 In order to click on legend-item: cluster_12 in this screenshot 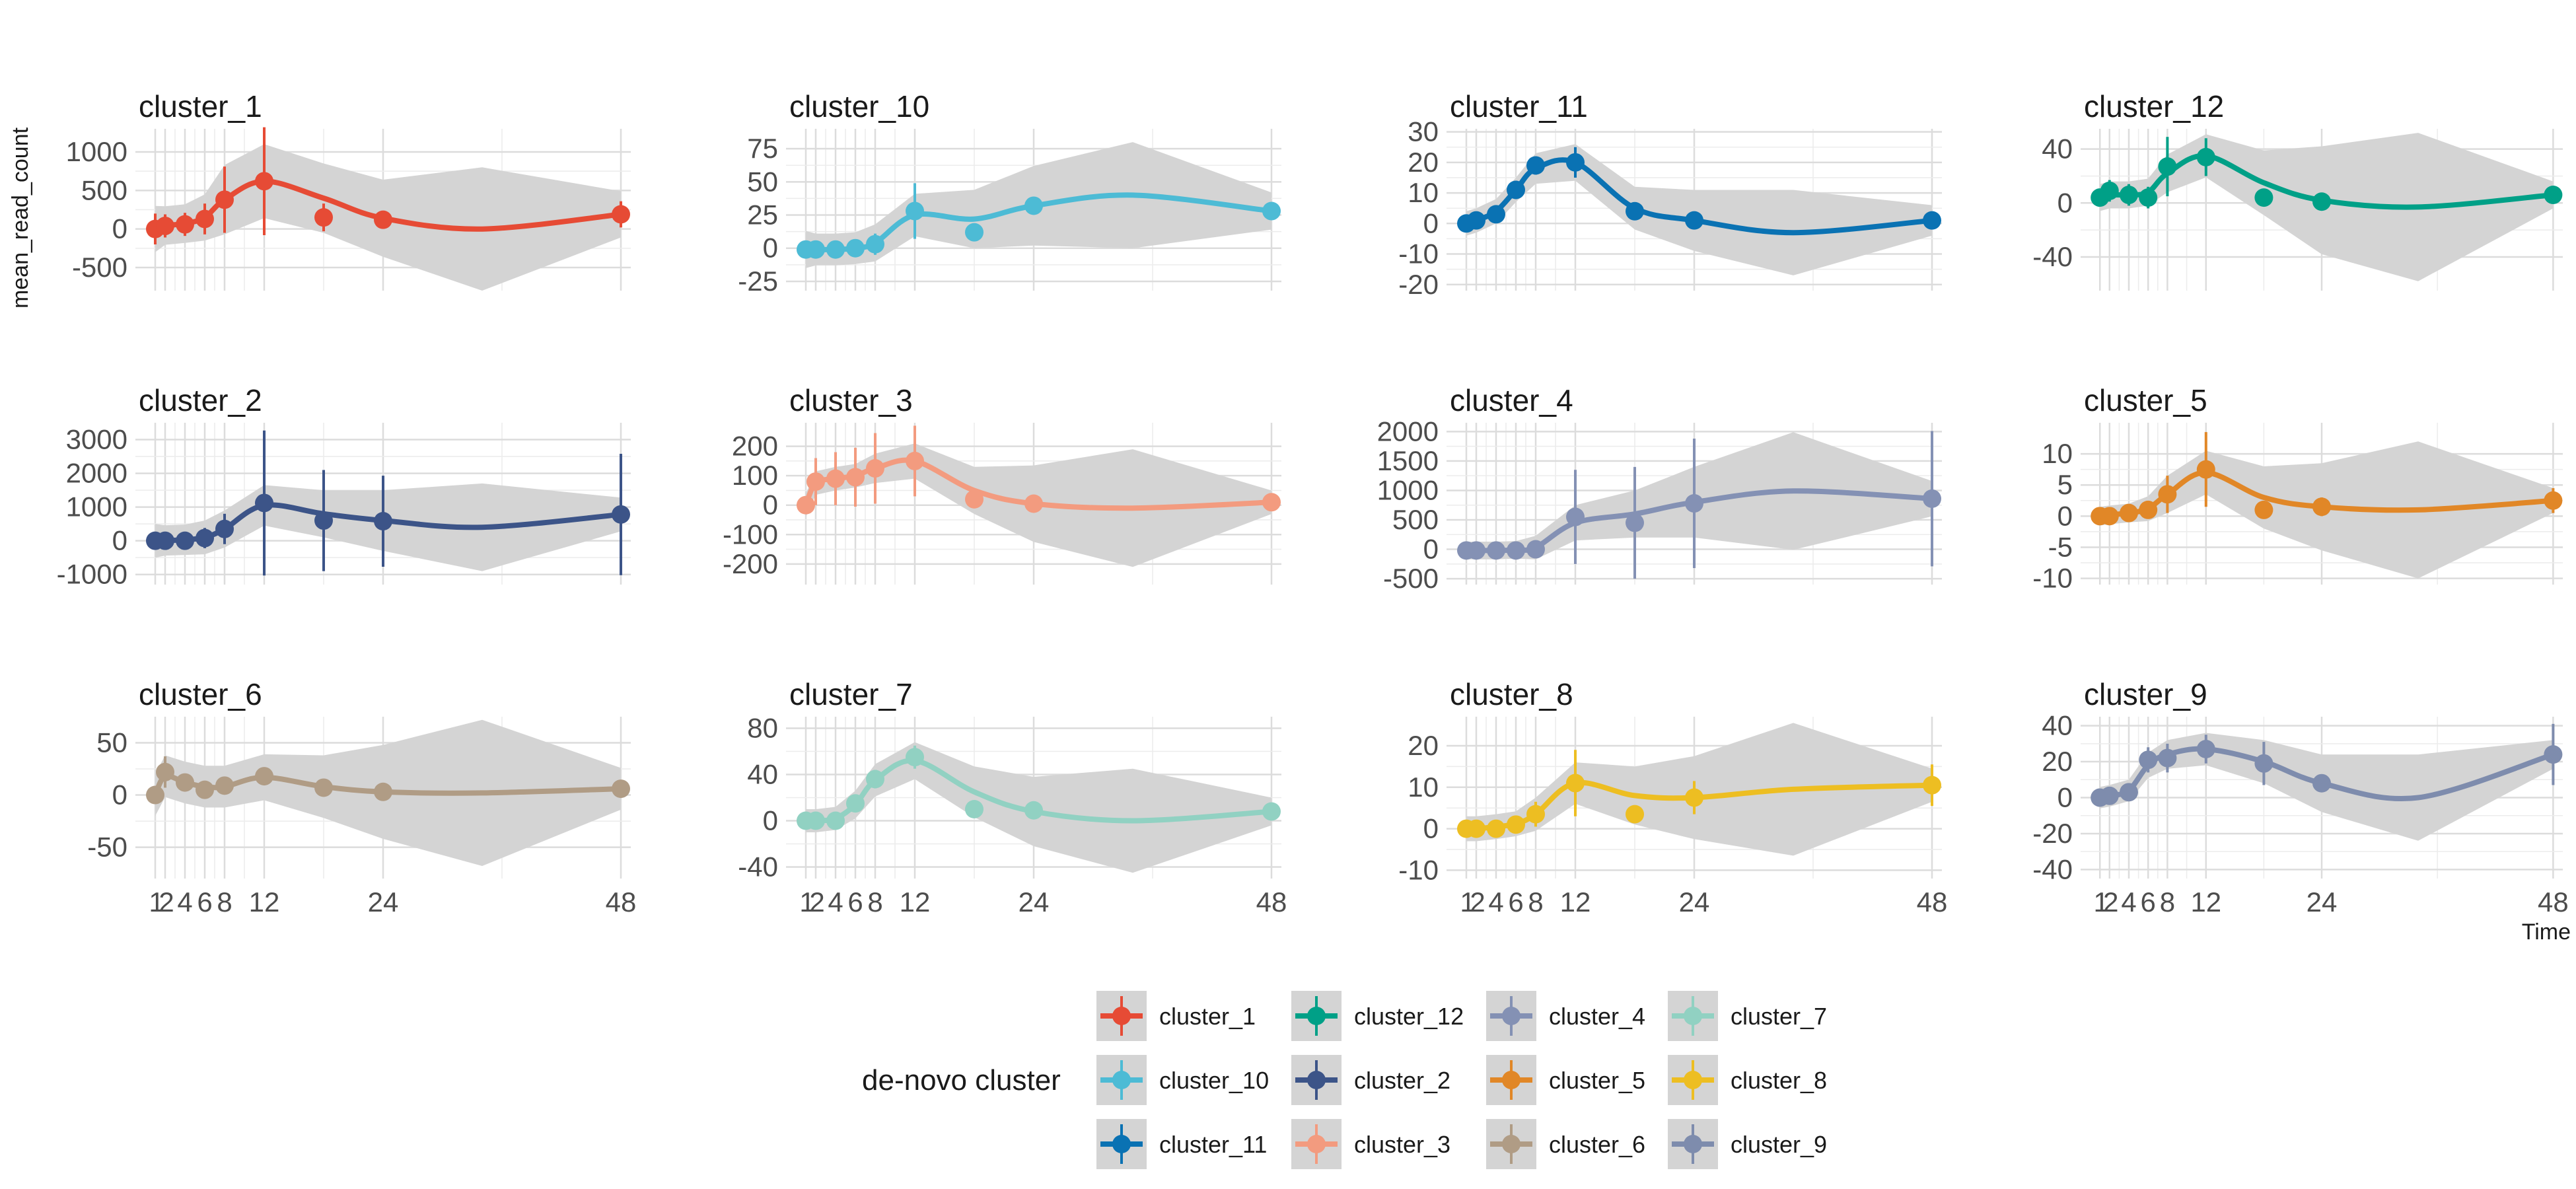, I will do `click(1377, 1016)`.